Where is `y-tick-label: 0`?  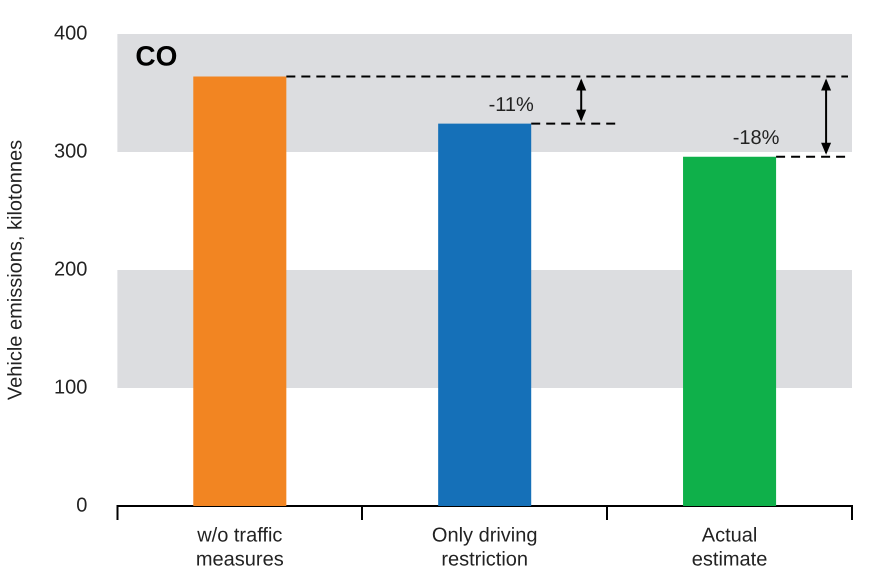
y-tick-label: 0 is located at coordinates (82, 505).